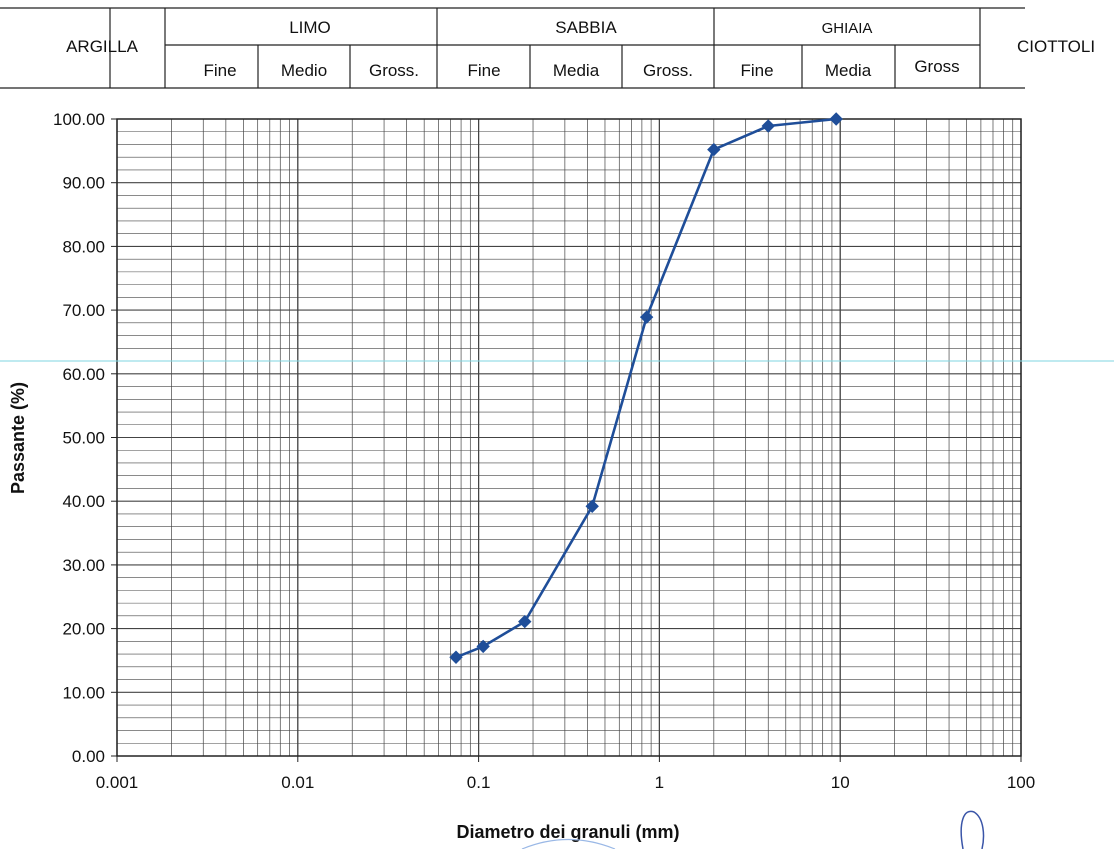 This screenshot has height=849, width=1114. Describe the element at coordinates (1056, 46) in the screenshot. I see `class-ciottoli: CIOTTOLI` at that location.